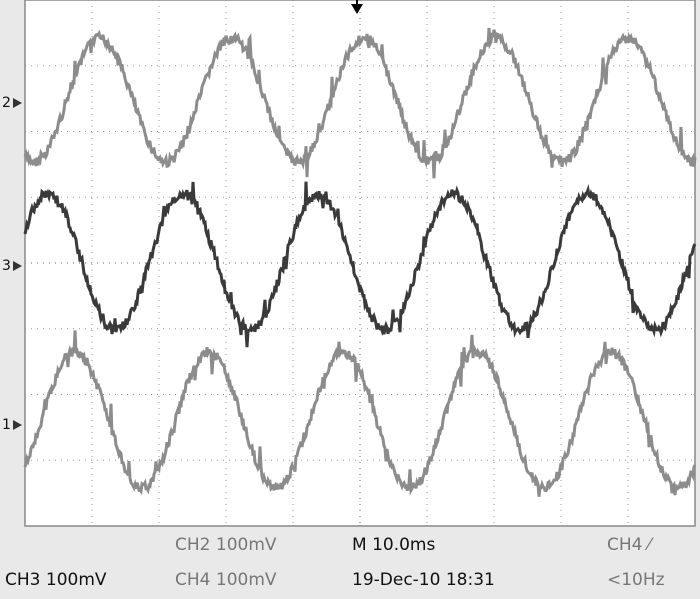 The height and width of the screenshot is (599, 700). I want to click on status-text: M 10.0ms, so click(393, 545).